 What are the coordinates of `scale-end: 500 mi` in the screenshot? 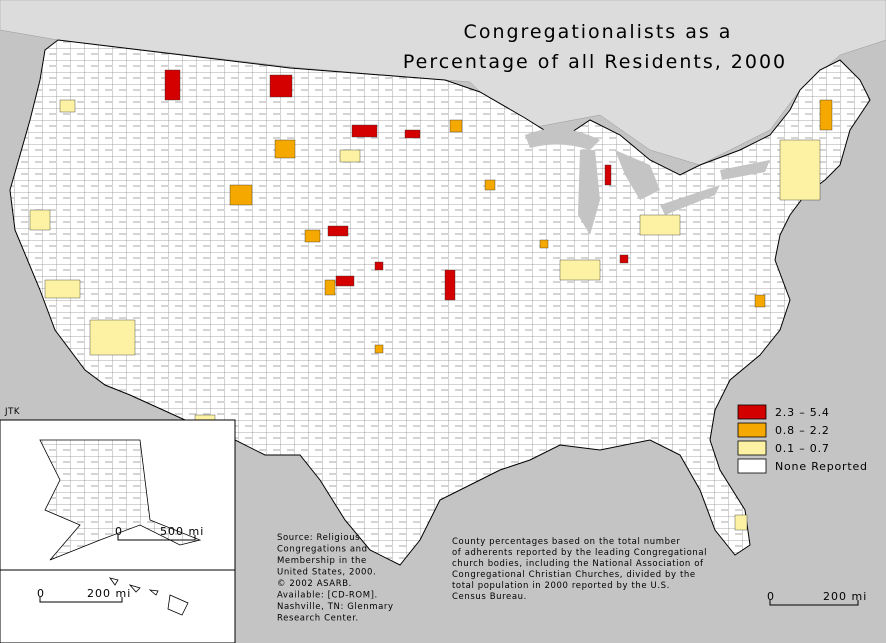 It's located at (182, 531).